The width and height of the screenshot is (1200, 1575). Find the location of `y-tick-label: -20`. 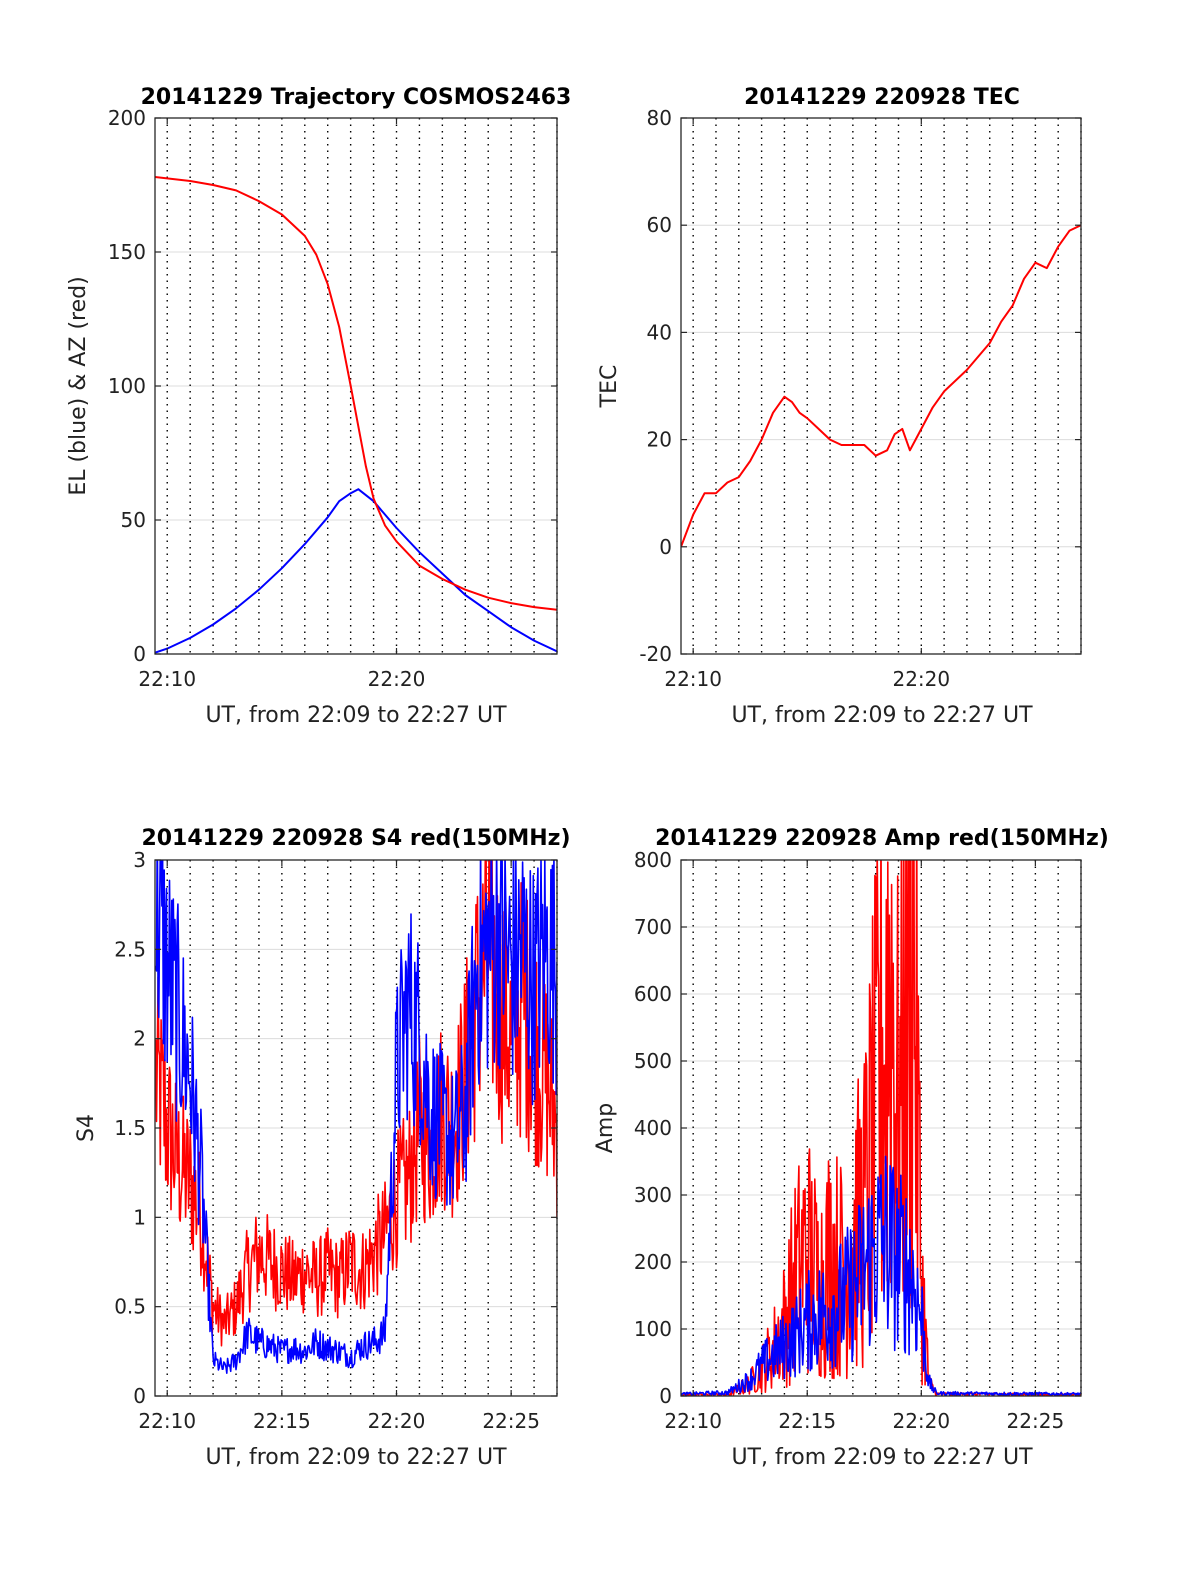

y-tick-label: -20 is located at coordinates (655, 654).